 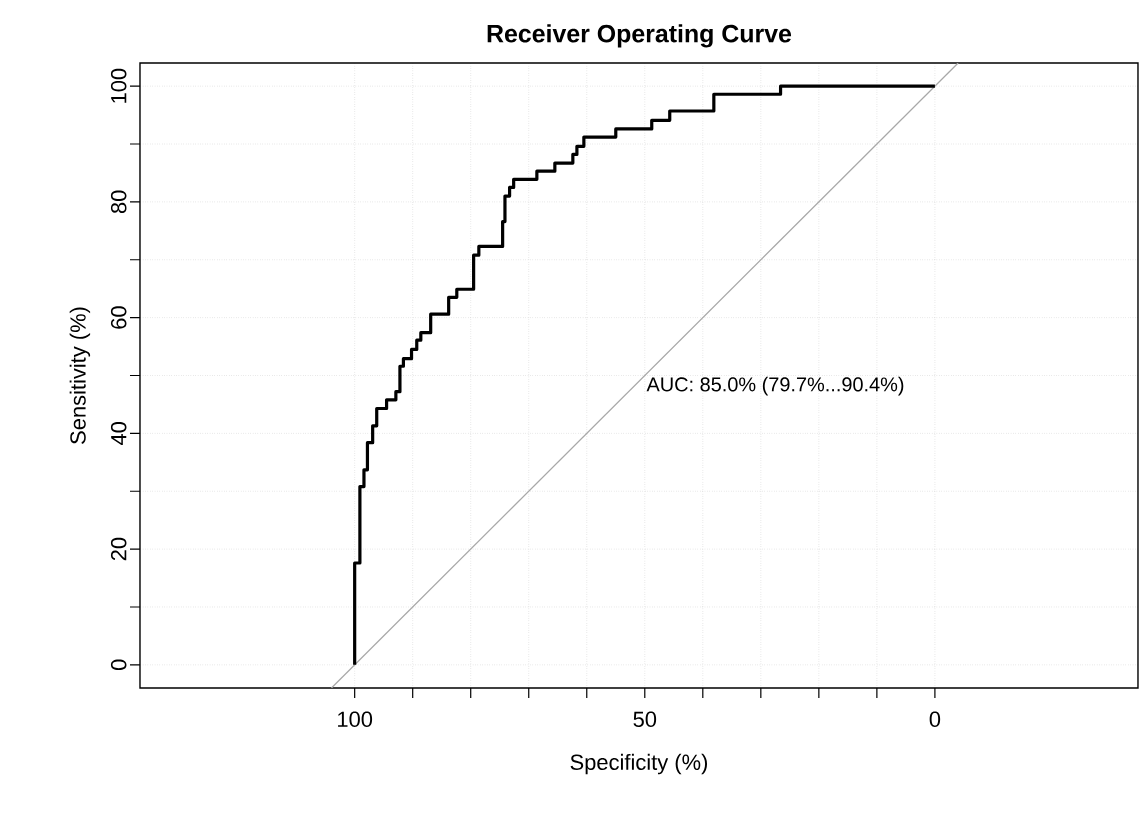 What do you see at coordinates (355, 719) in the screenshot?
I see `x-tick-label: 100` at bounding box center [355, 719].